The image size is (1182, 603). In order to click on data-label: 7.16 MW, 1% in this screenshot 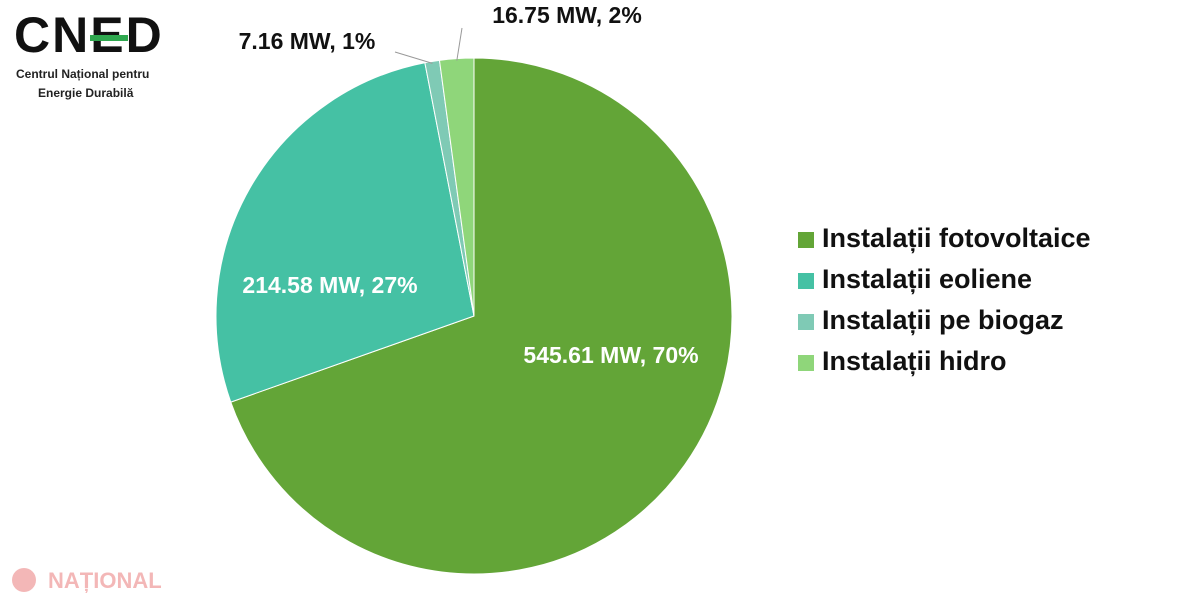, I will do `click(307, 41)`.